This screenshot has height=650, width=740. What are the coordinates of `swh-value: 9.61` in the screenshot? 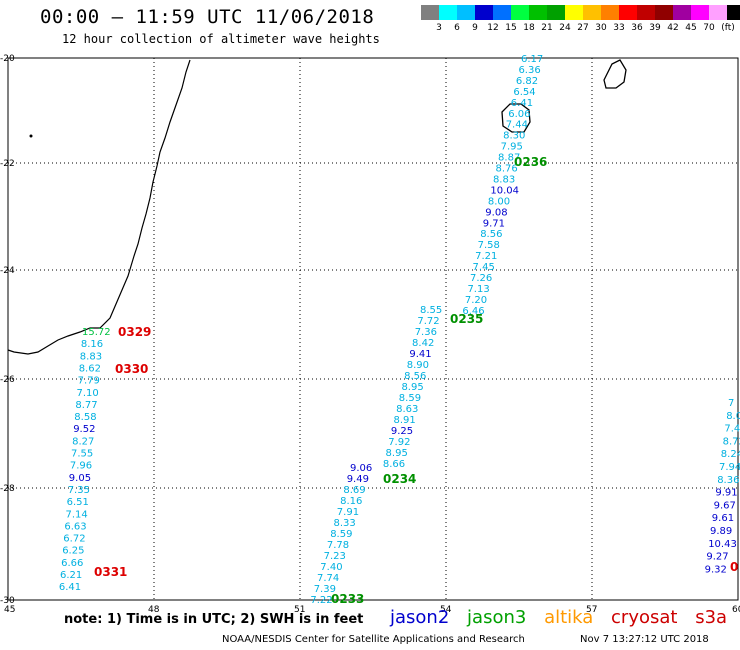 It's located at (723, 518).